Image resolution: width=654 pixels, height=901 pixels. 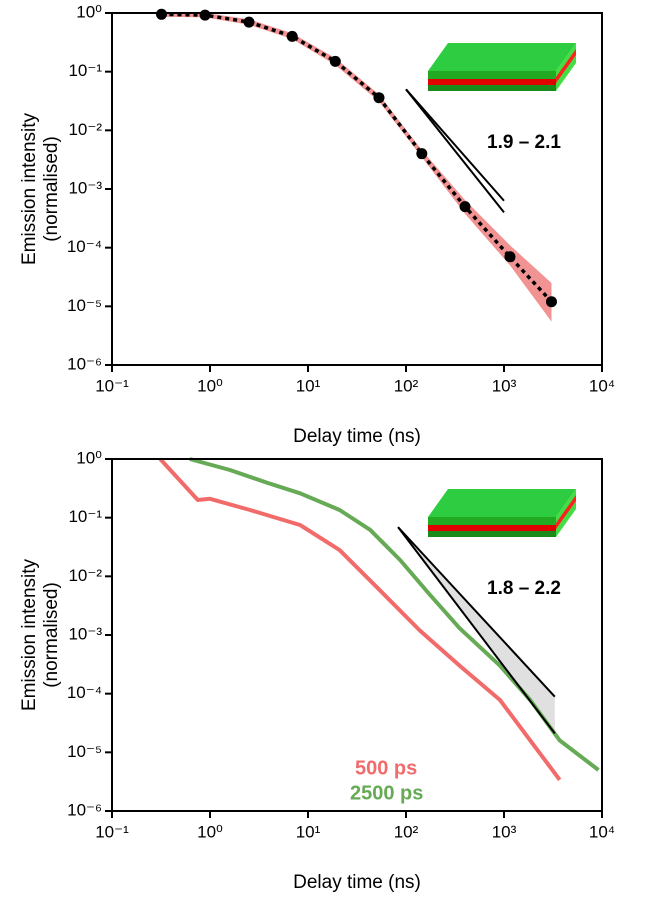 I want to click on annotation: 1.8 – 2.2, so click(x=524, y=588).